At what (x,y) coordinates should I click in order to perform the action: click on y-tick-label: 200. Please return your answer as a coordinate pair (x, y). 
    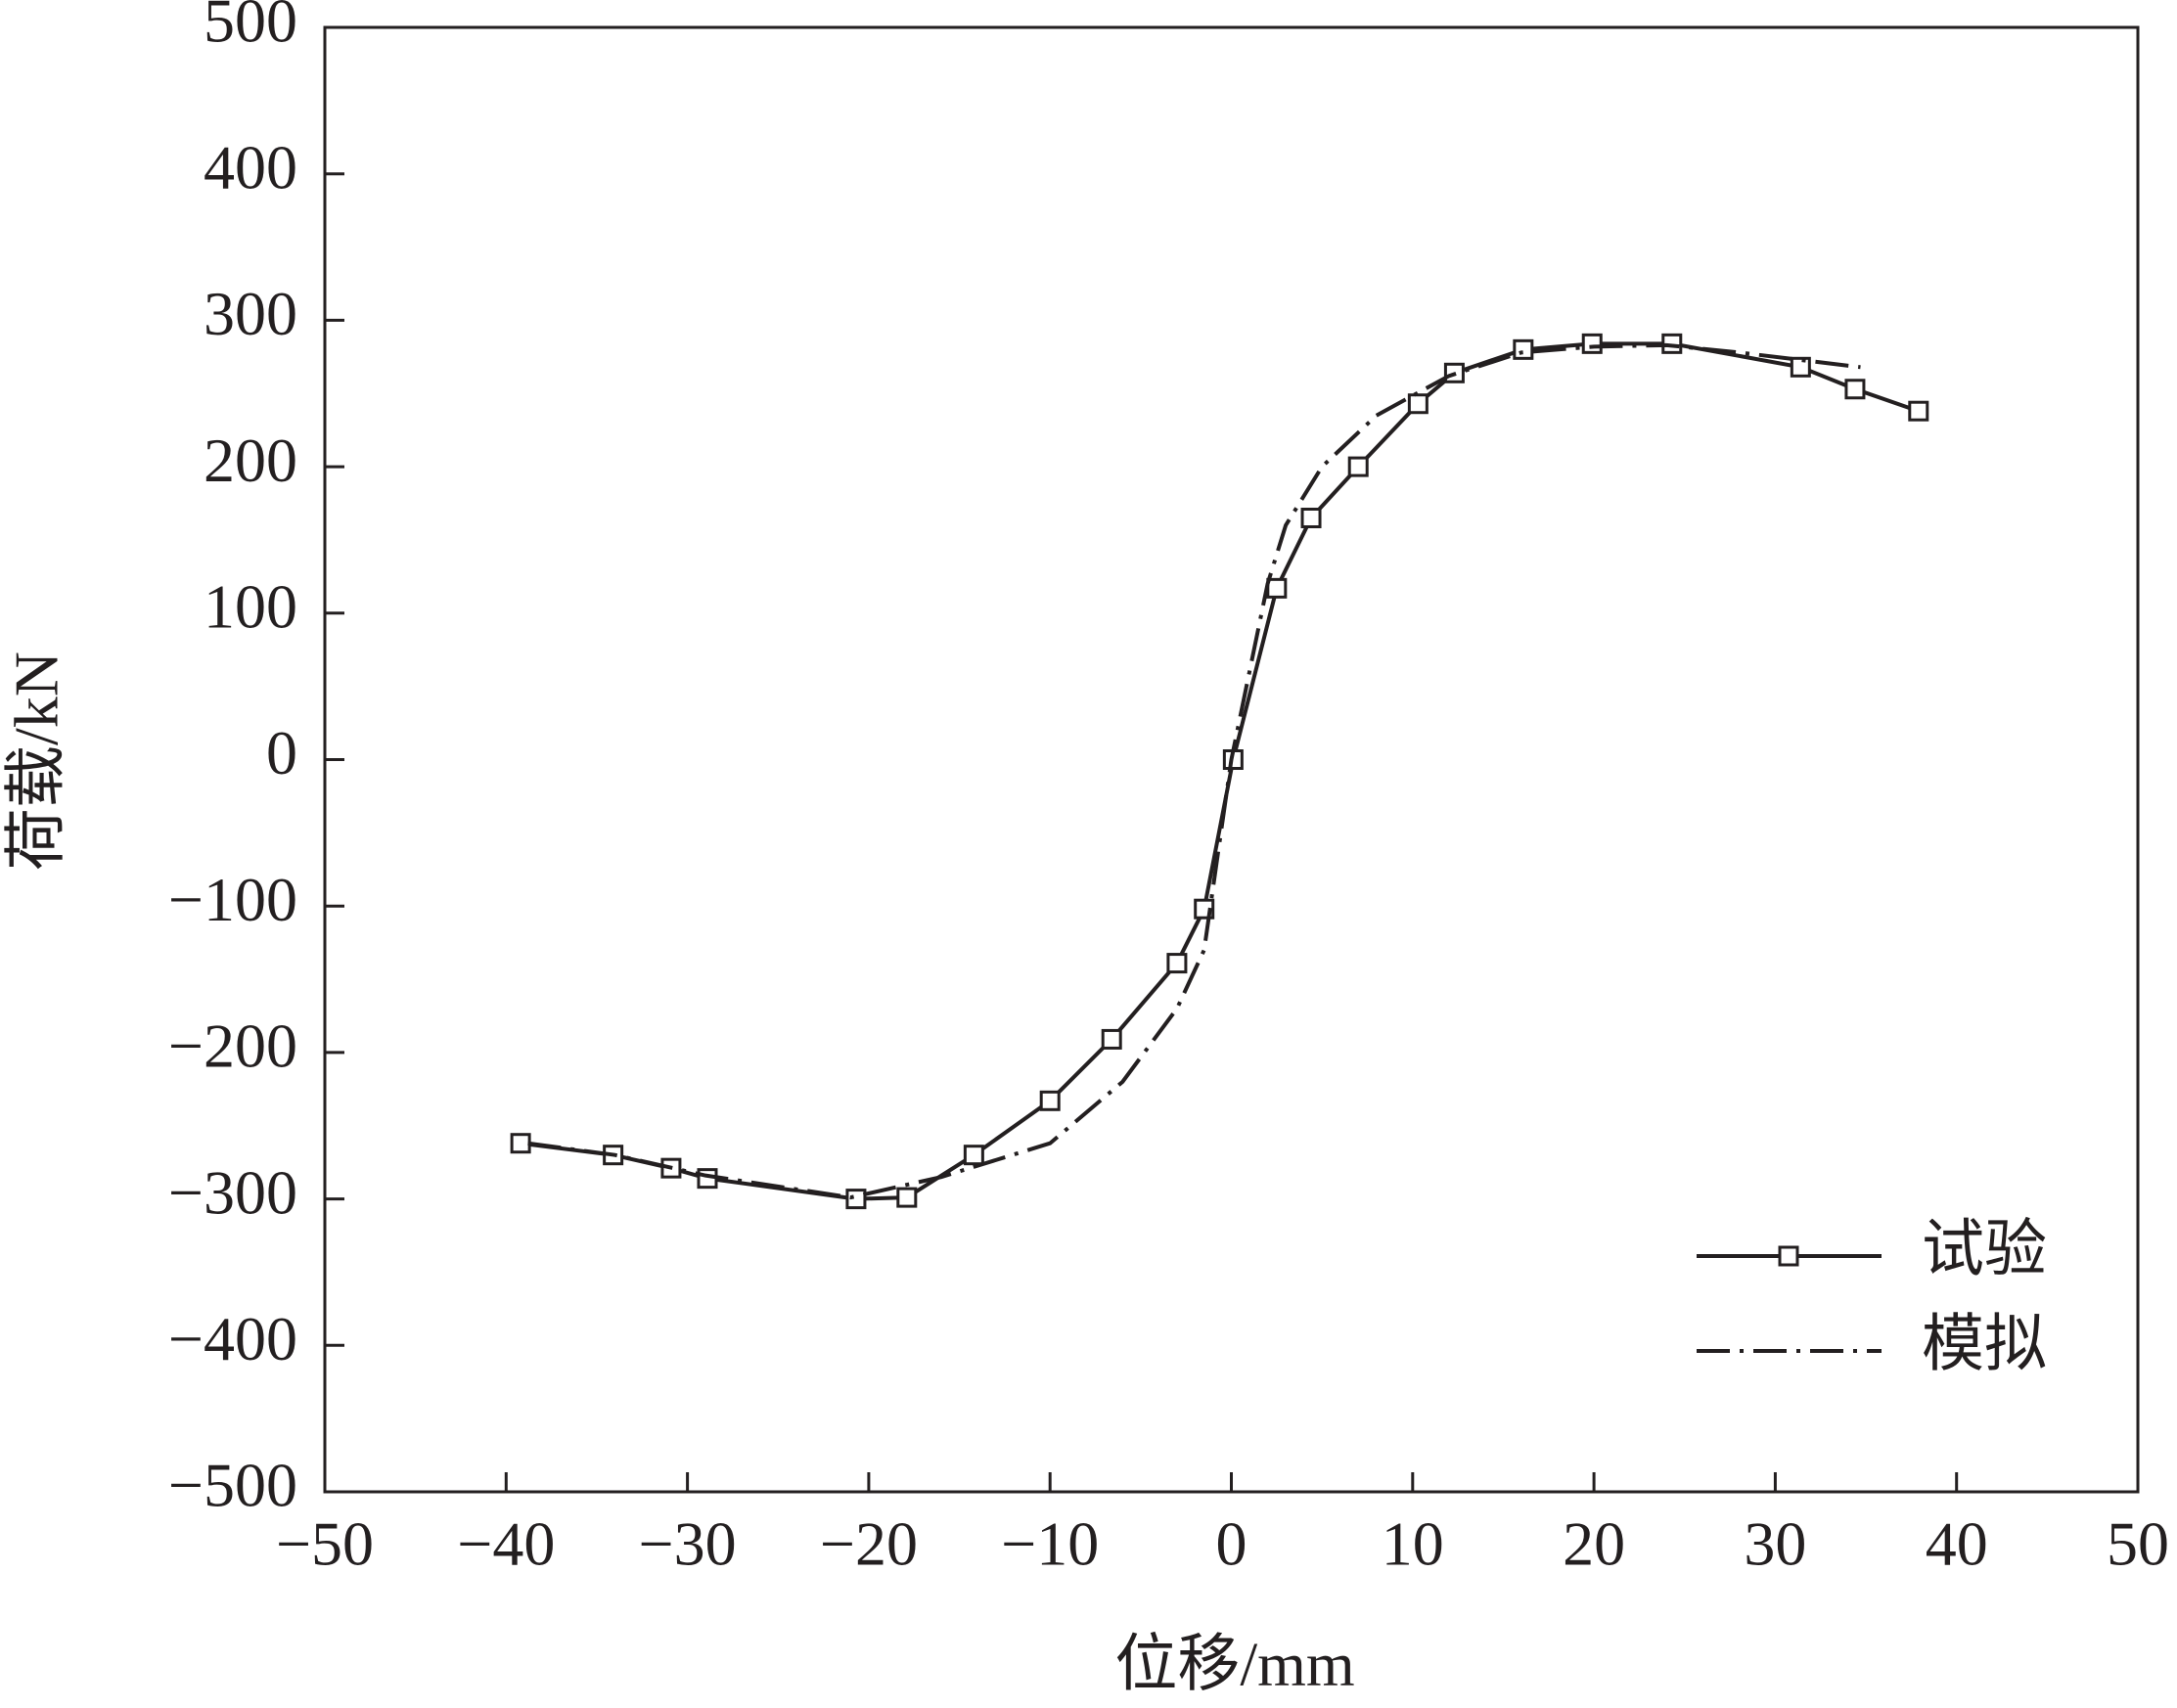
    Looking at the image, I should click on (251, 460).